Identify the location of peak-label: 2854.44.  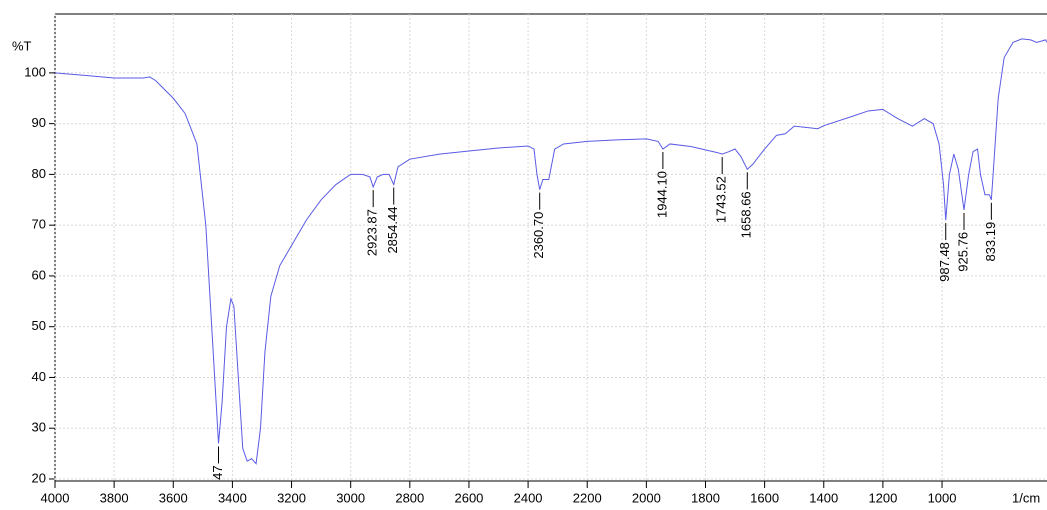
(392, 230).